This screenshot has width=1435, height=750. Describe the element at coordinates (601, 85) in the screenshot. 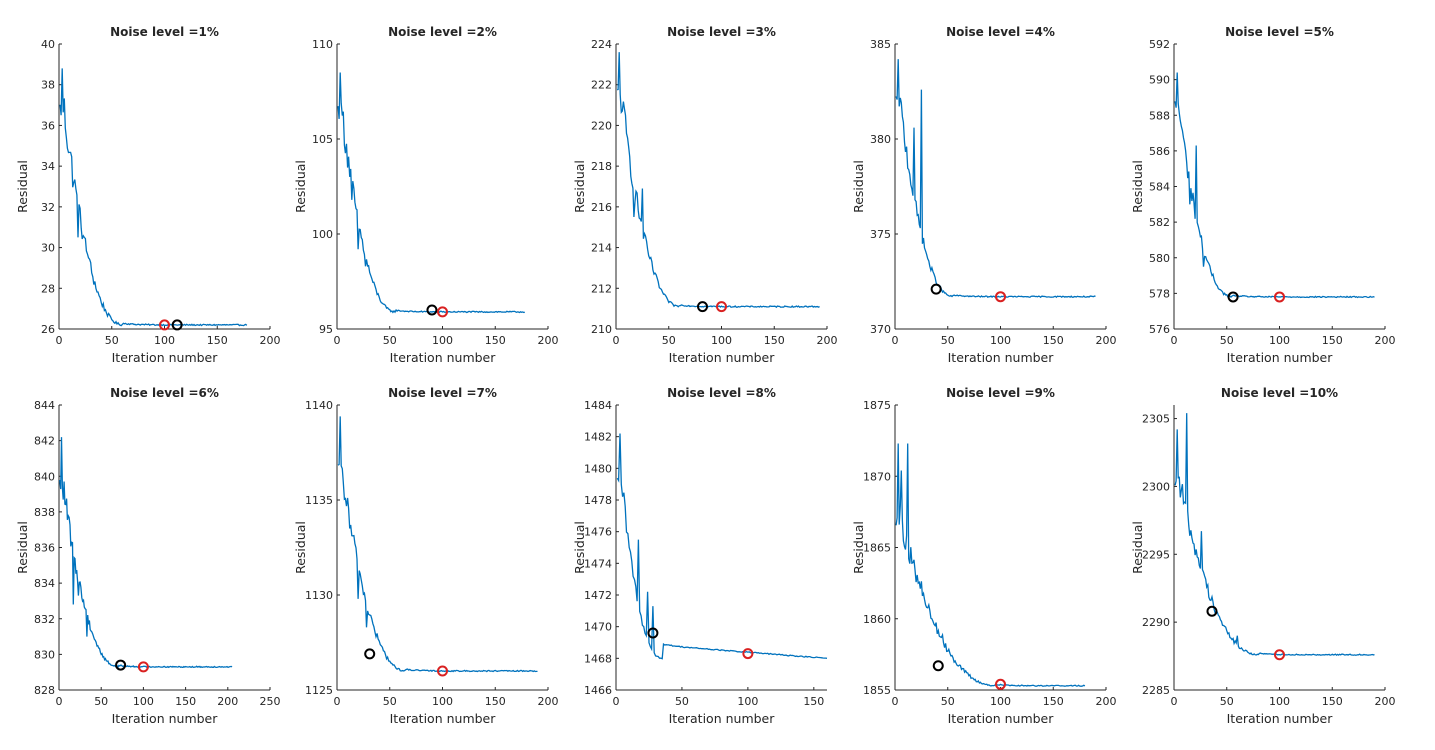

I see `y-tick-label: 222` at that location.